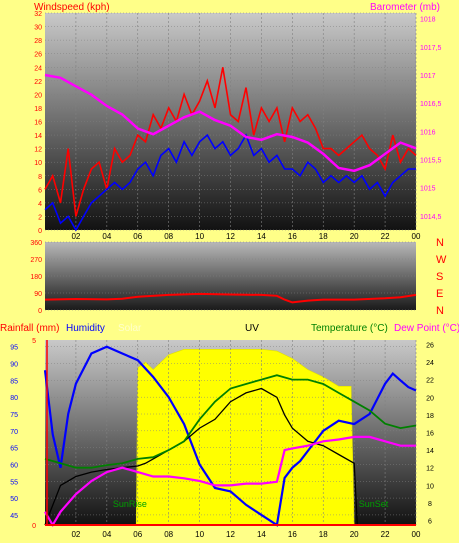 This screenshot has width=459, height=543. I want to click on windspeed-tick-label: 32, so click(38, 14).